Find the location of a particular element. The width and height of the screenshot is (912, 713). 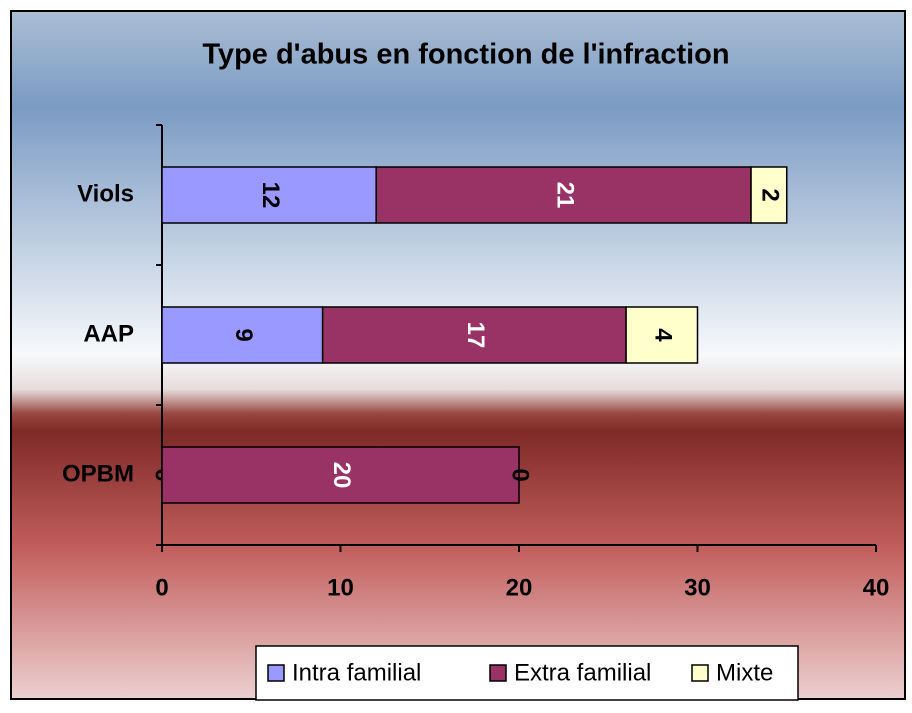

data-label: 0 is located at coordinates (520, 474).